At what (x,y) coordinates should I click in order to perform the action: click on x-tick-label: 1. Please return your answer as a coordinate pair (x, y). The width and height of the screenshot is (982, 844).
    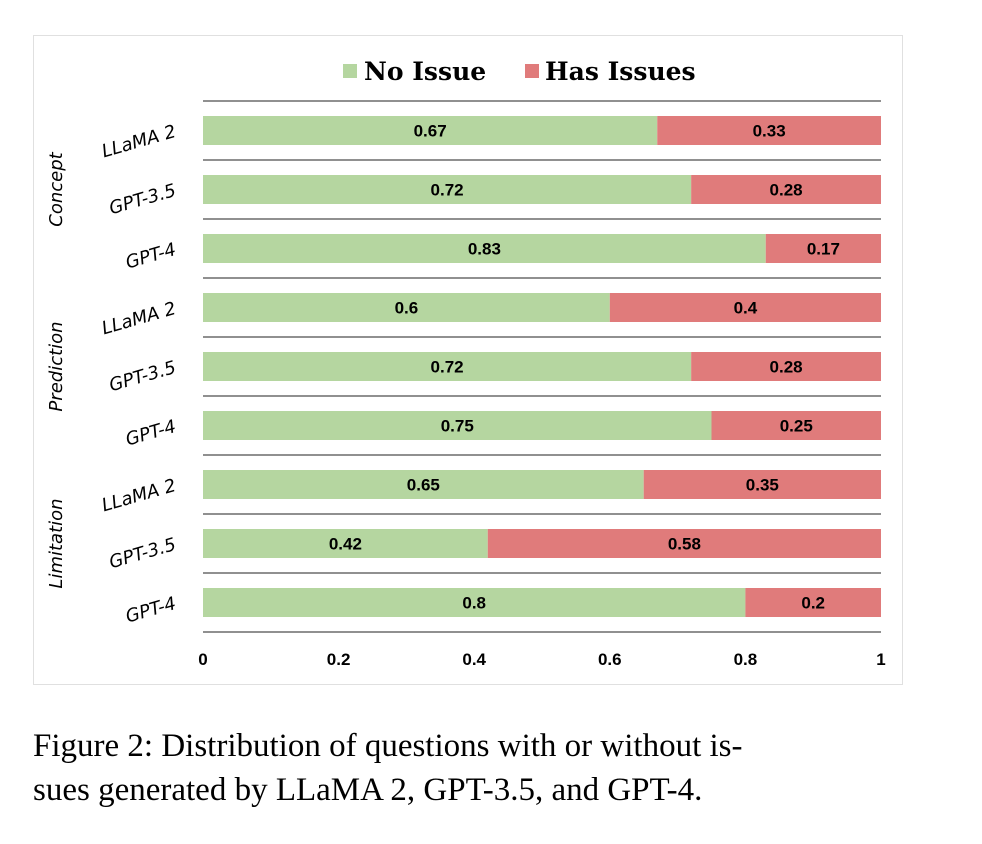
    Looking at the image, I should click on (880, 659).